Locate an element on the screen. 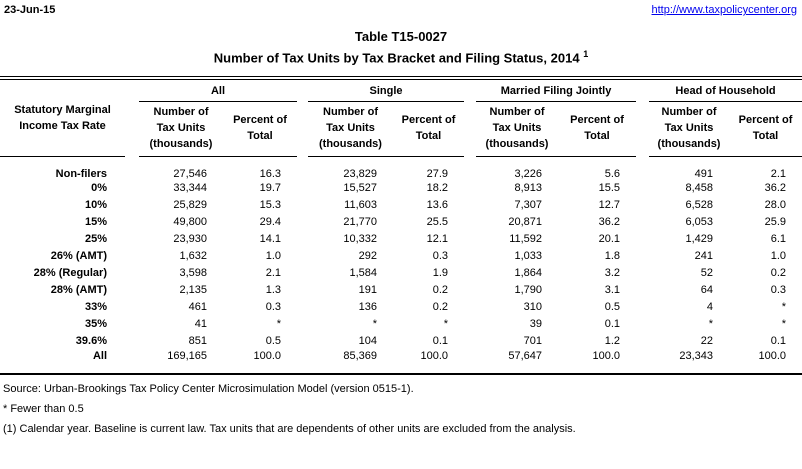  cell-hoh-number: 52 is located at coordinates (707, 273).